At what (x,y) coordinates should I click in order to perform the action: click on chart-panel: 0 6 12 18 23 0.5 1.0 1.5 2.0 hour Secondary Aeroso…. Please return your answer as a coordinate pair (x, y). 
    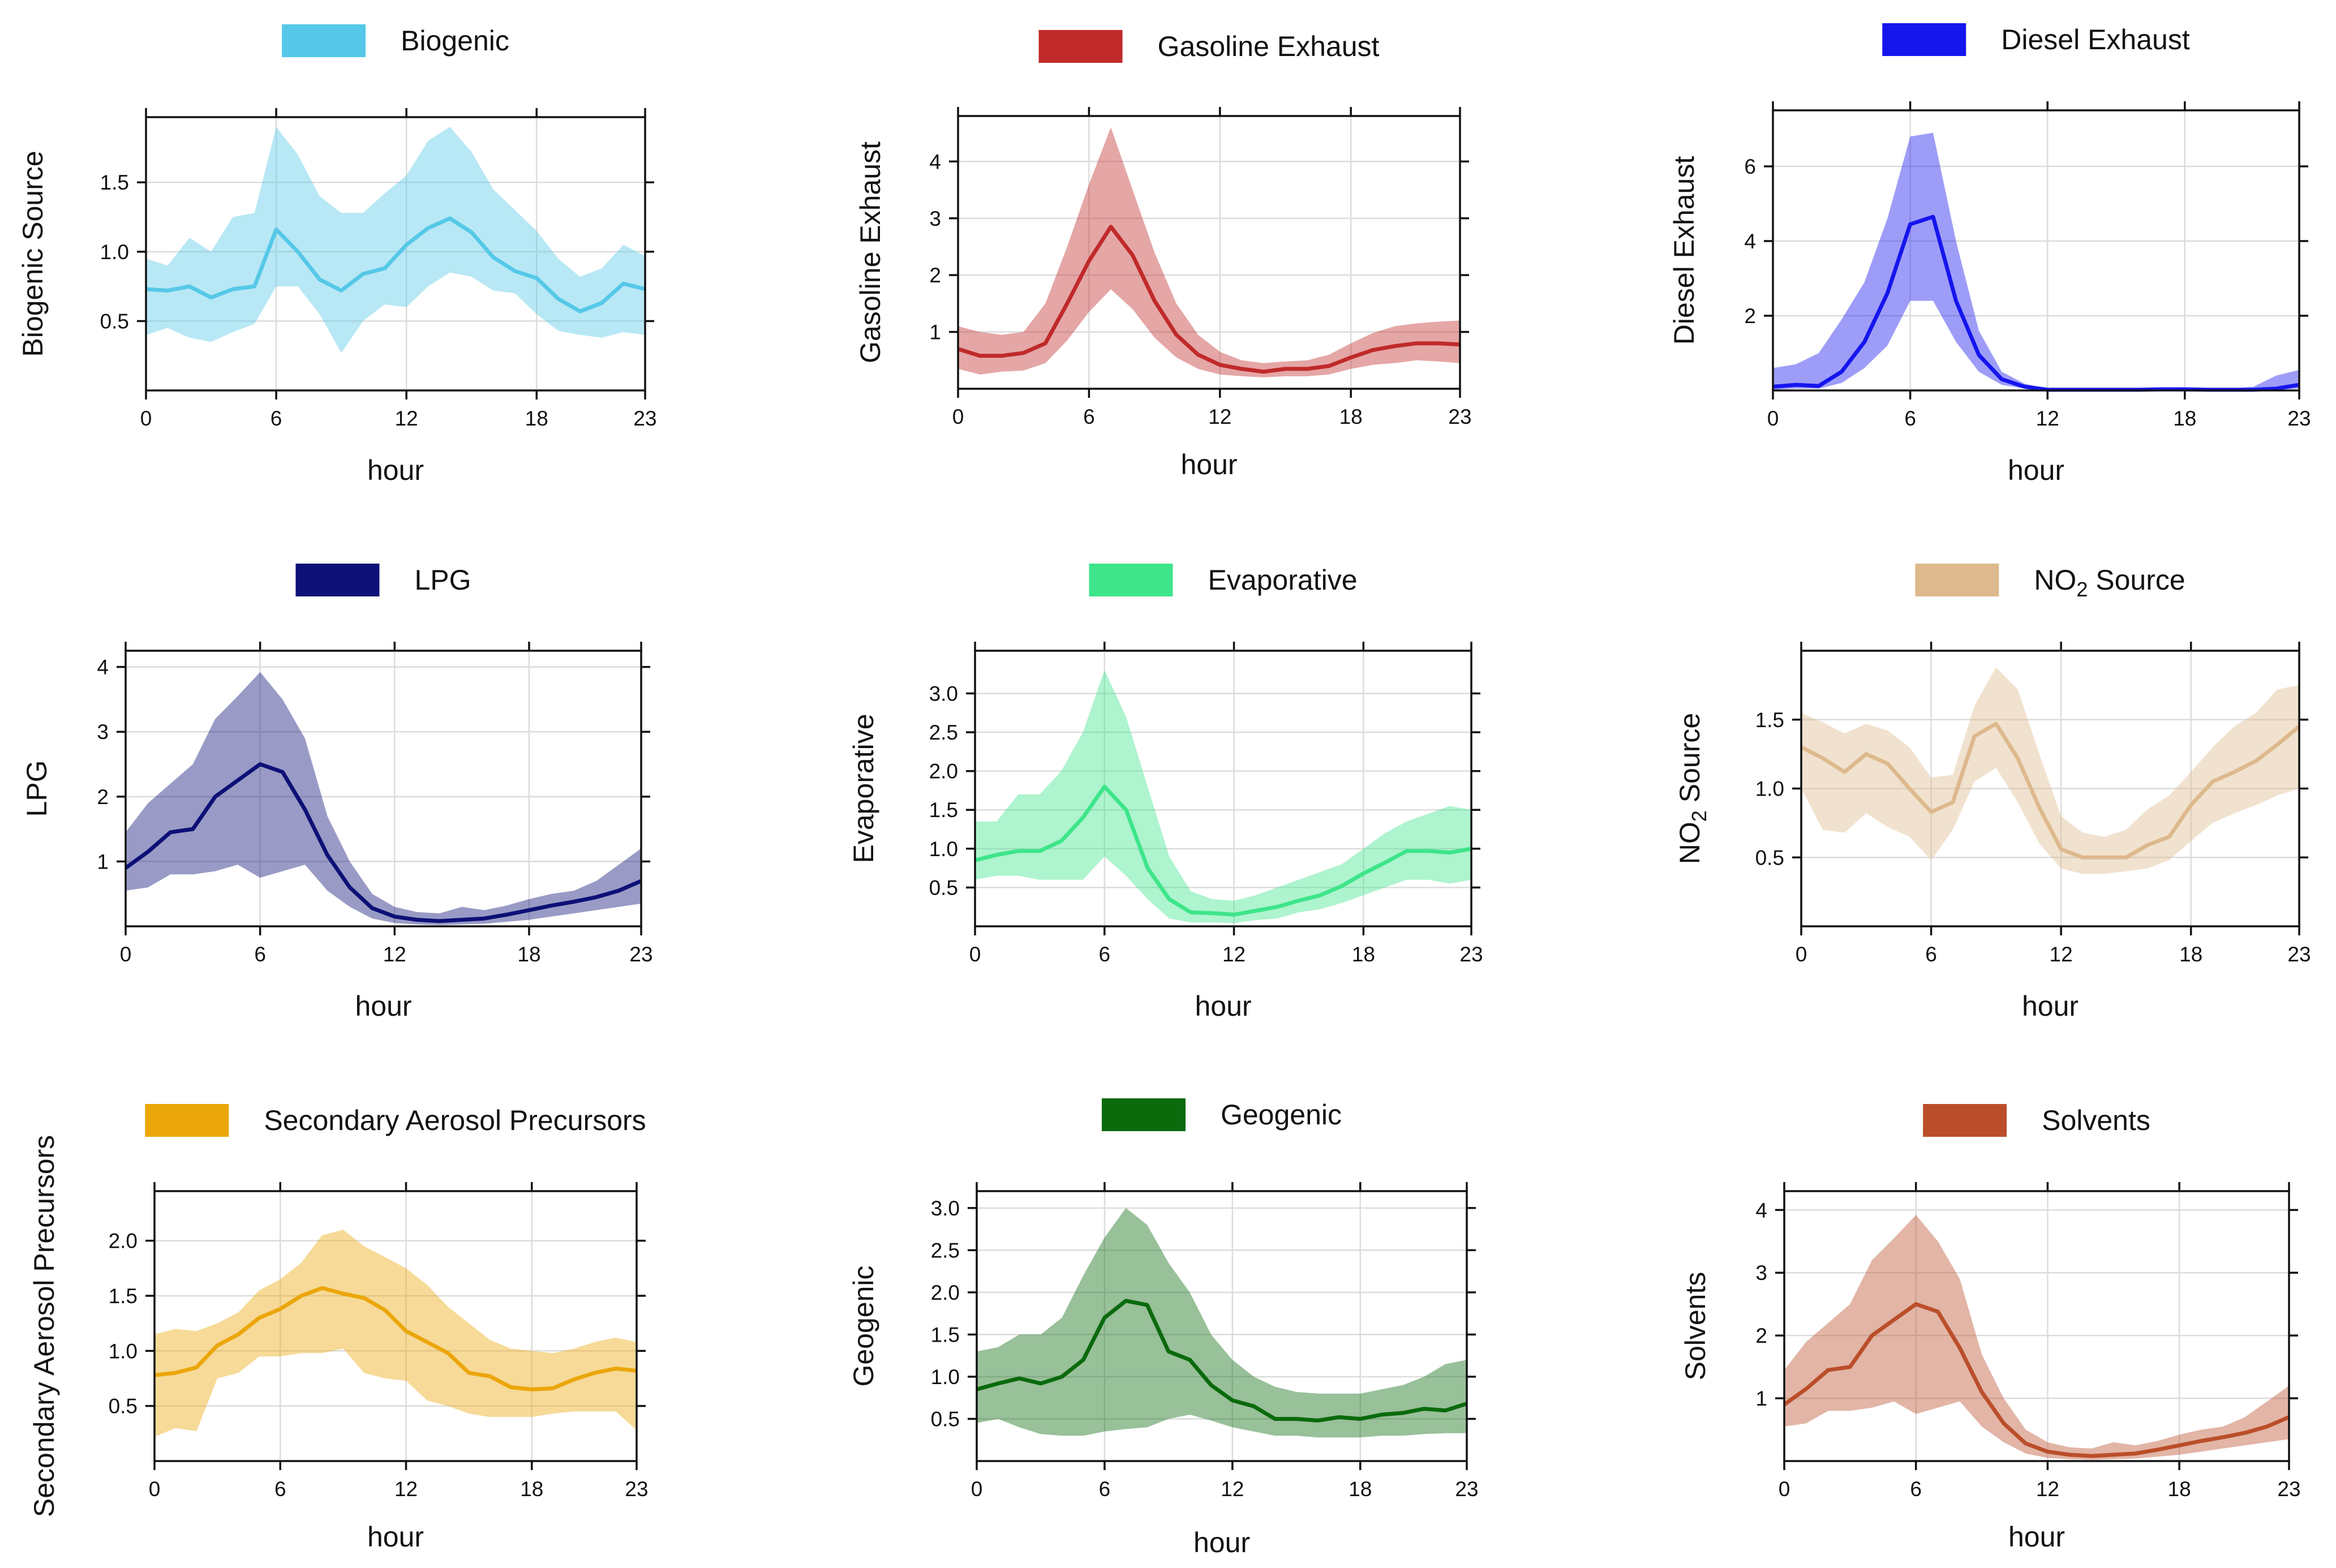
    Looking at the image, I should click on (338, 1328).